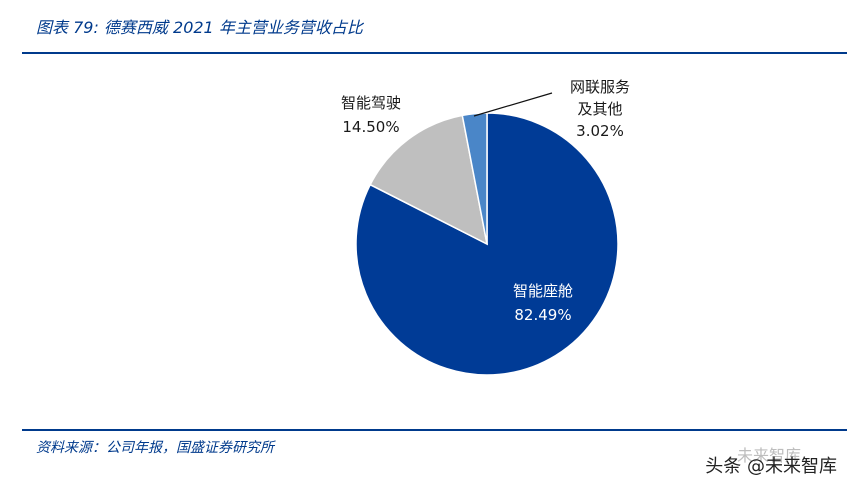 The image size is (847, 490). What do you see at coordinates (434, 430) in the screenshot?
I see `bottom-divider` at bounding box center [434, 430].